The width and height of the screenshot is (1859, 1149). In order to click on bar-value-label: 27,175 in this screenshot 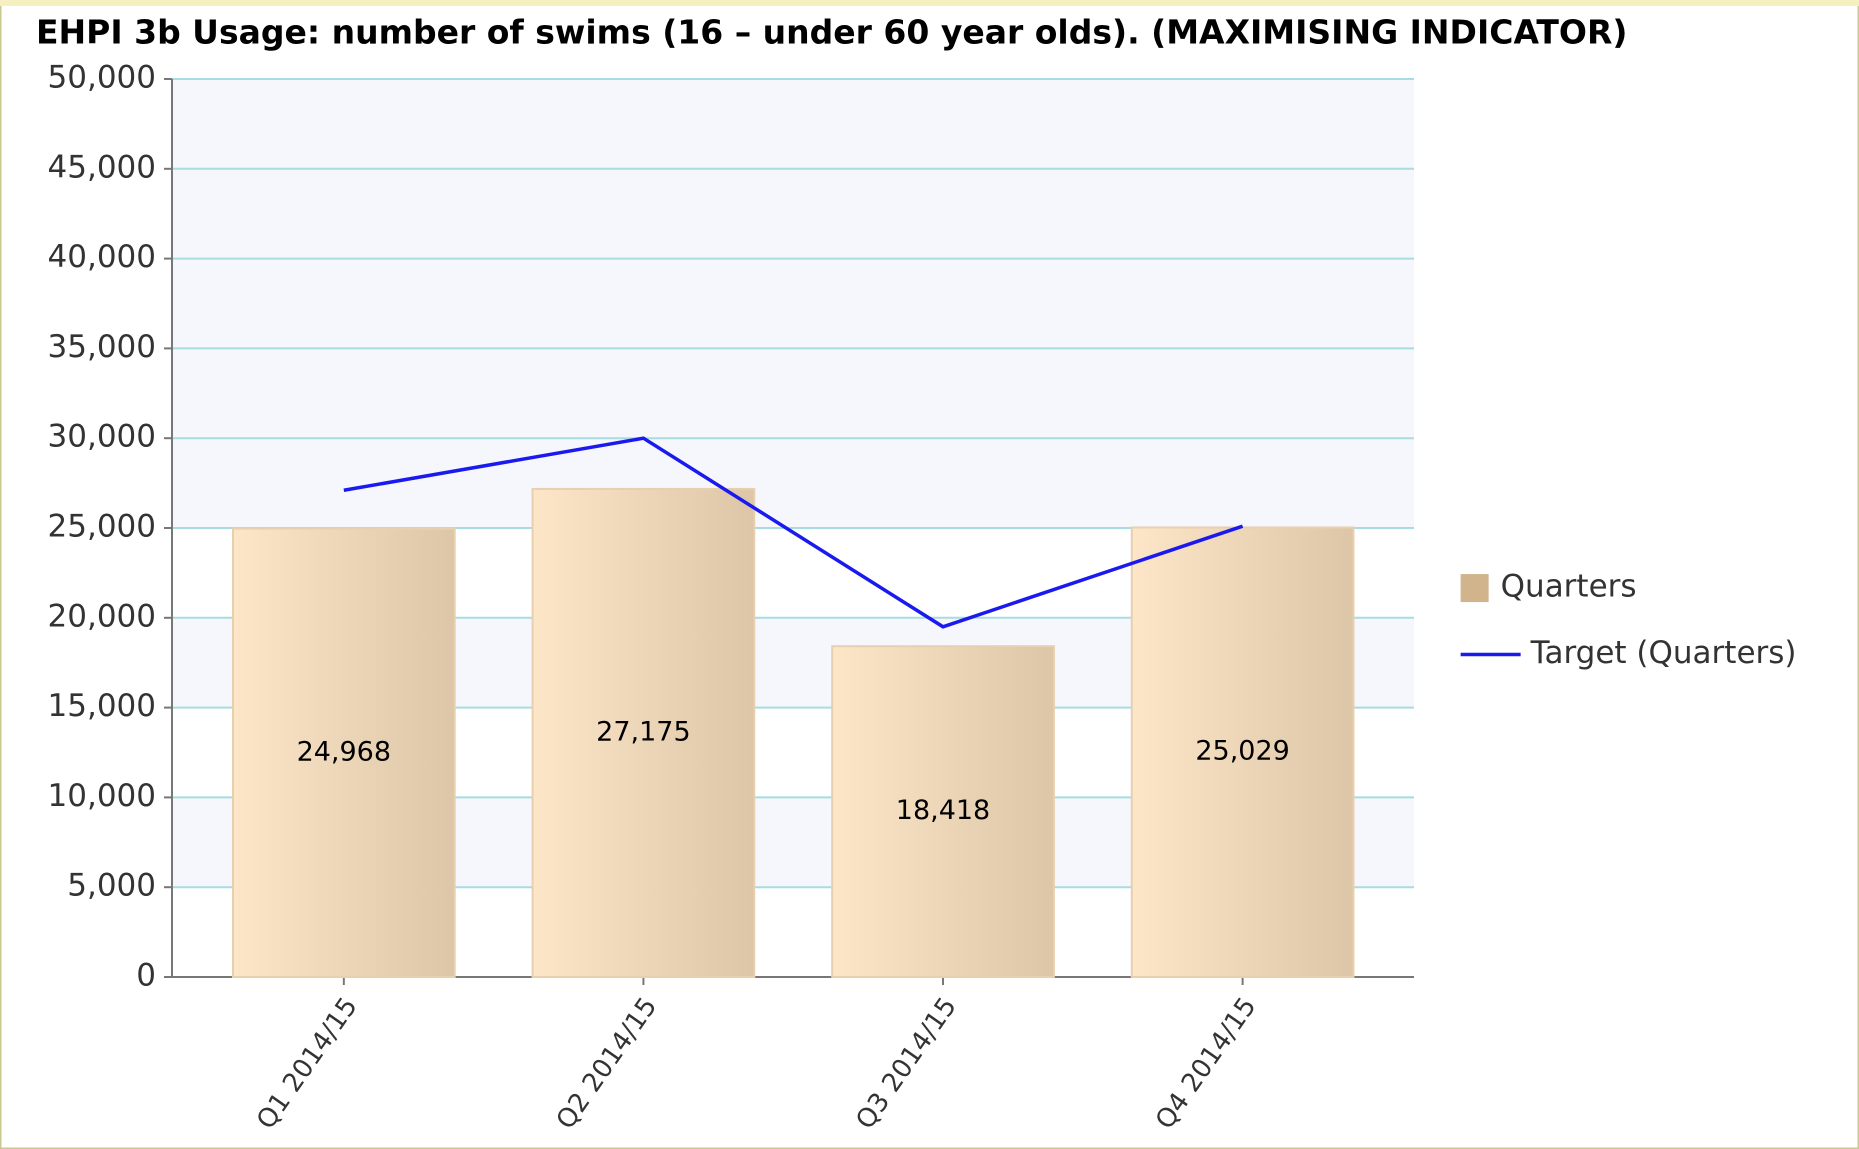, I will do `click(643, 731)`.